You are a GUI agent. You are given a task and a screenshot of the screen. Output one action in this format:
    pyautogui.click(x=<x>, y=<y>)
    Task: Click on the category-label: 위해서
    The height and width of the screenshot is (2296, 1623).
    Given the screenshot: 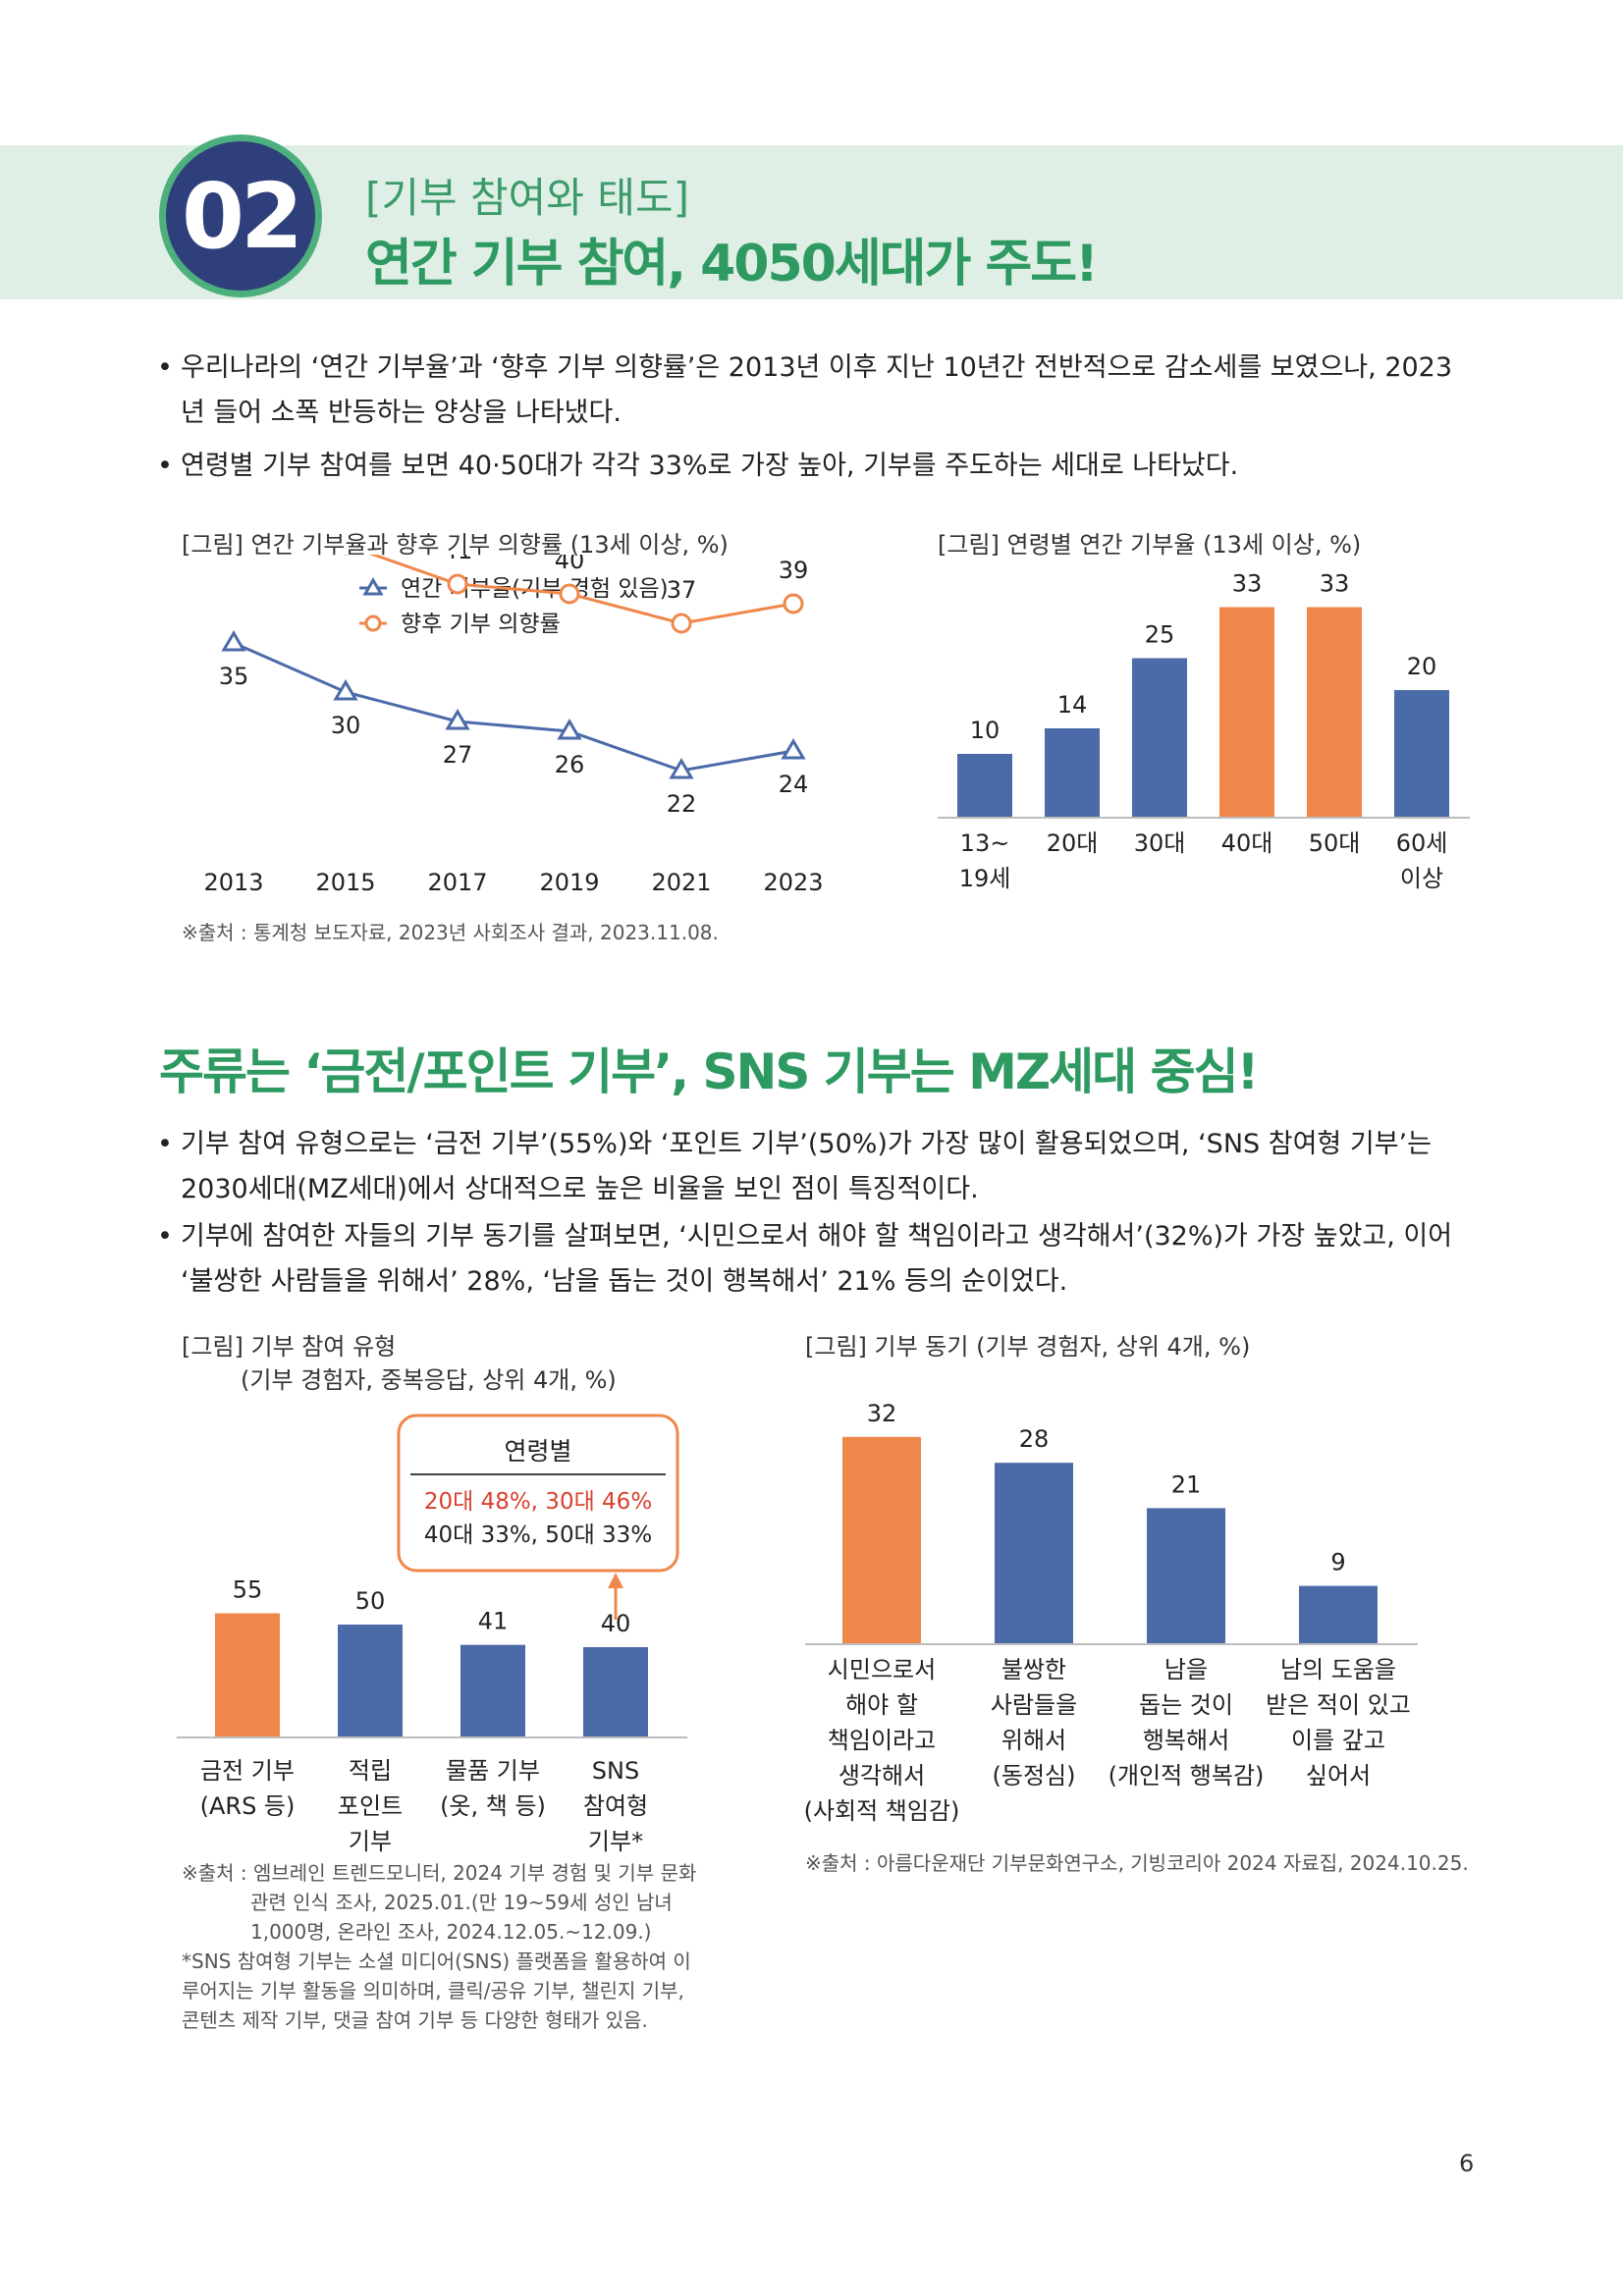 What is the action you would take?
    pyautogui.click(x=1033, y=1740)
    